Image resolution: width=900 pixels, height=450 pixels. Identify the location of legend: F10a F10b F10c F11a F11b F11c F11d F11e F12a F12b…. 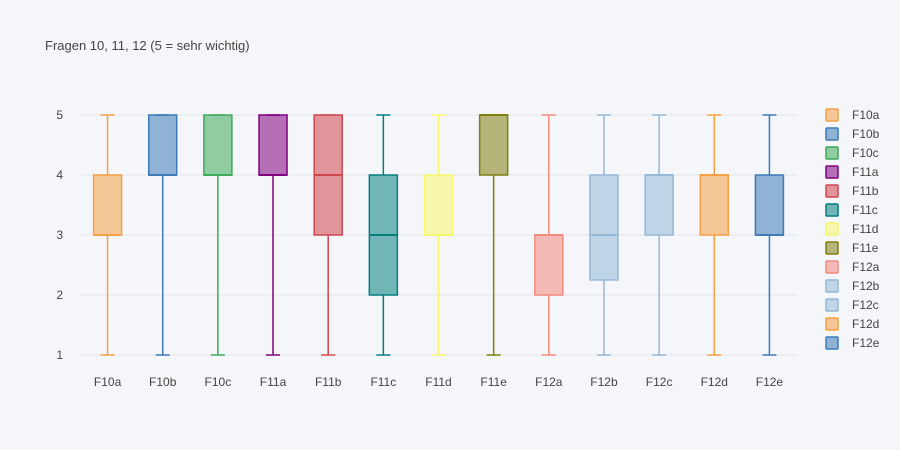
(852, 229).